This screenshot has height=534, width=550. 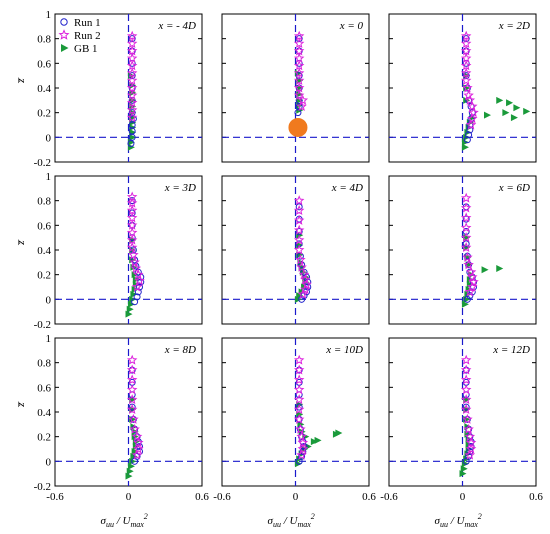 I want to click on panel-title: x = 0, so click(x=351, y=26).